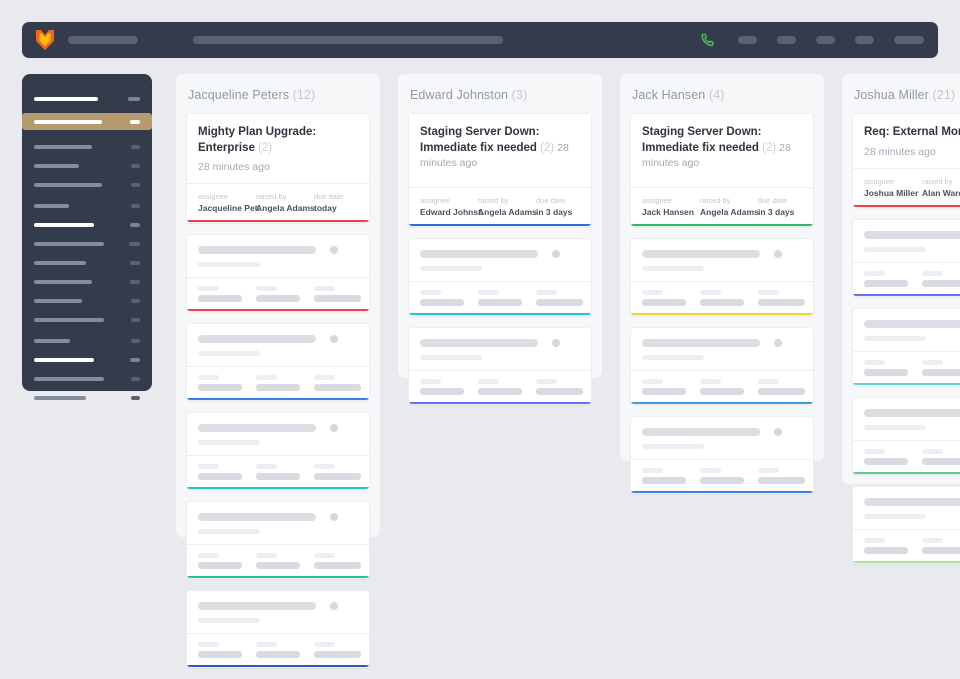 The width and height of the screenshot is (960, 679). What do you see at coordinates (348, 40) in the screenshot?
I see `search-bar` at bounding box center [348, 40].